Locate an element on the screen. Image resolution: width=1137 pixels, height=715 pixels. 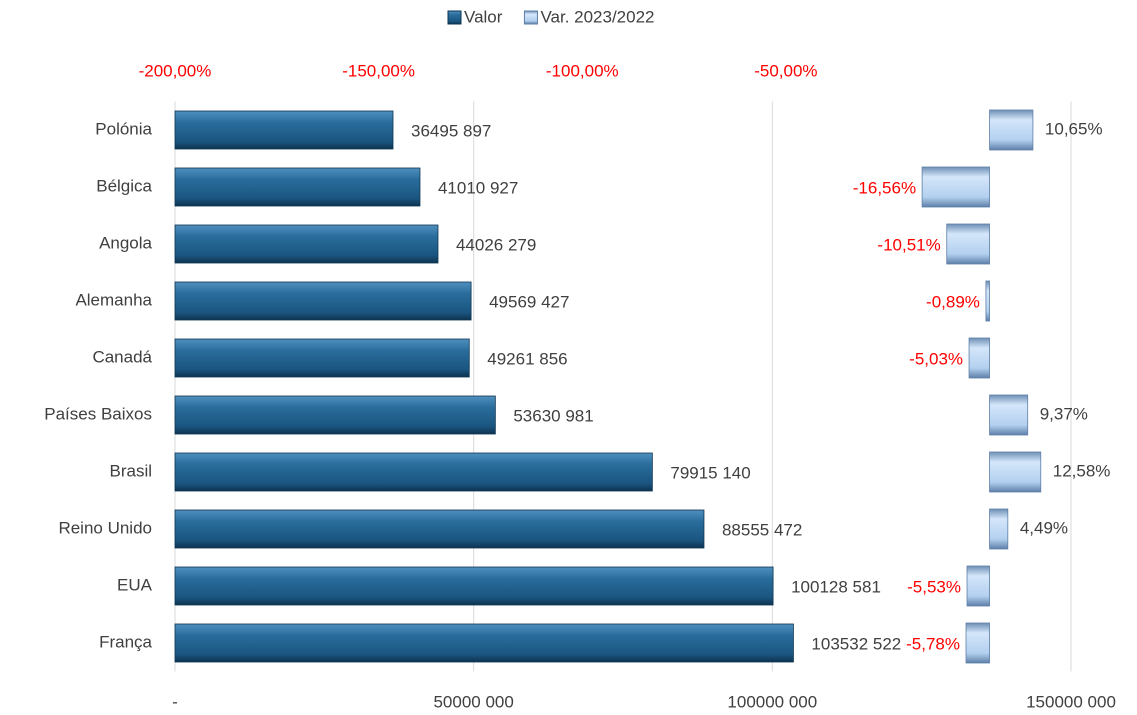
y-tick-label: Bélgica is located at coordinates (124, 185).